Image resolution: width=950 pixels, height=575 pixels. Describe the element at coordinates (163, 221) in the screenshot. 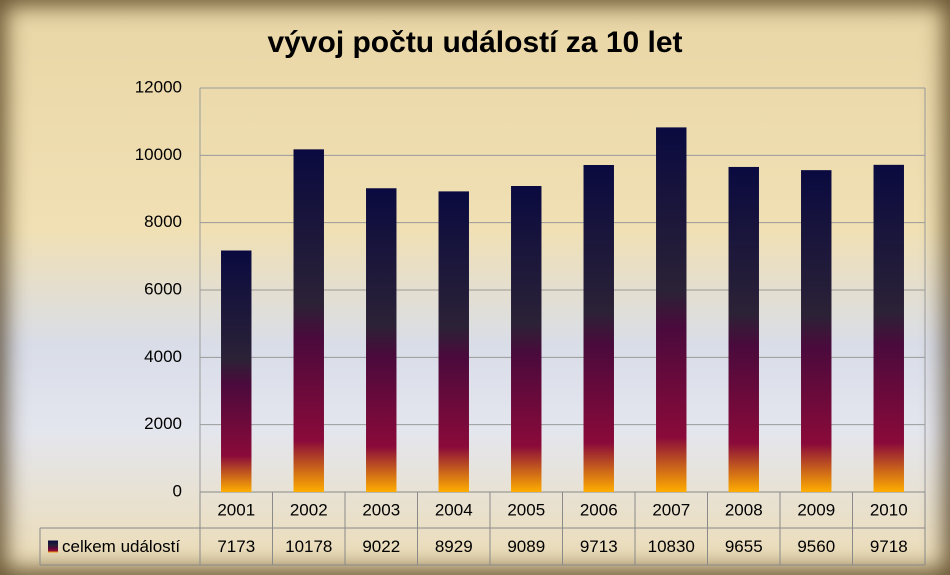

I see `y-tick-label: 8000` at that location.